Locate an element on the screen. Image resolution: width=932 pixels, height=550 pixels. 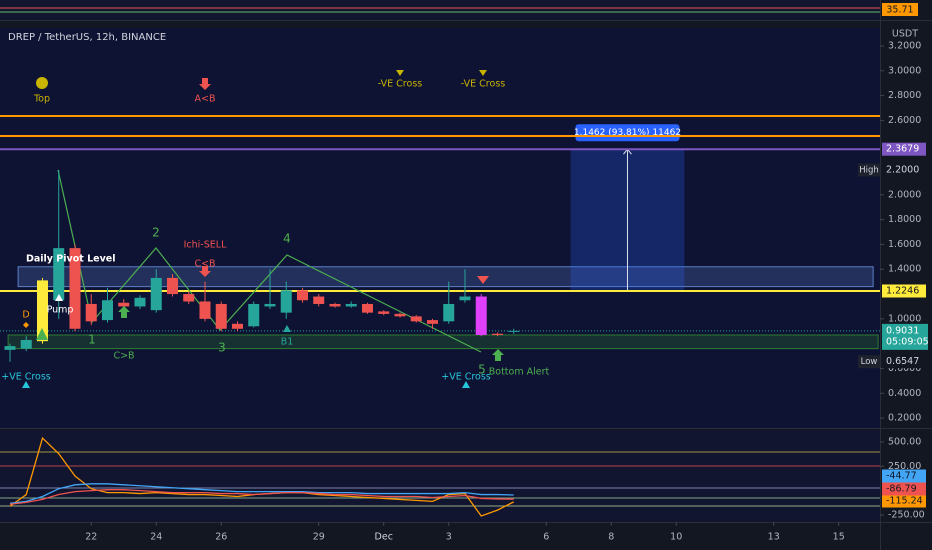
y-tick-label: 250.00 is located at coordinates (904, 466).